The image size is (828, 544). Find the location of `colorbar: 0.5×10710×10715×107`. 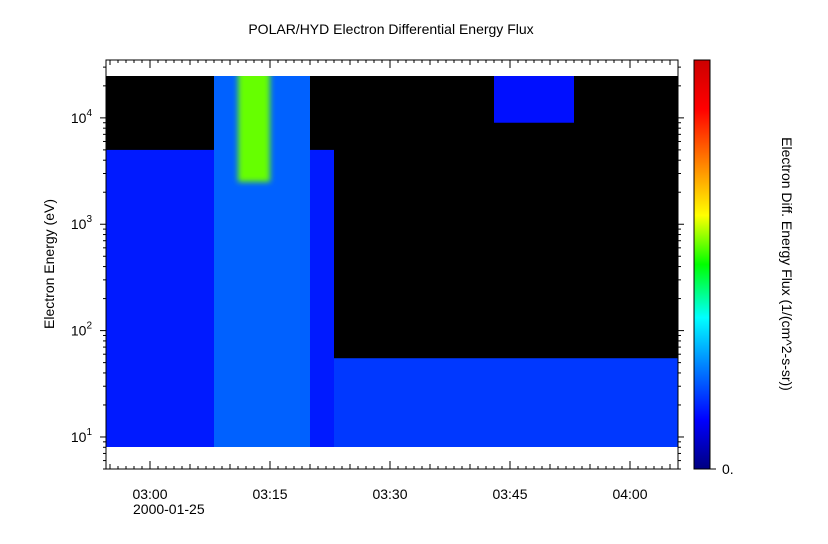

colorbar: 0.5×10710×10715×107 is located at coordinates (713, 268).